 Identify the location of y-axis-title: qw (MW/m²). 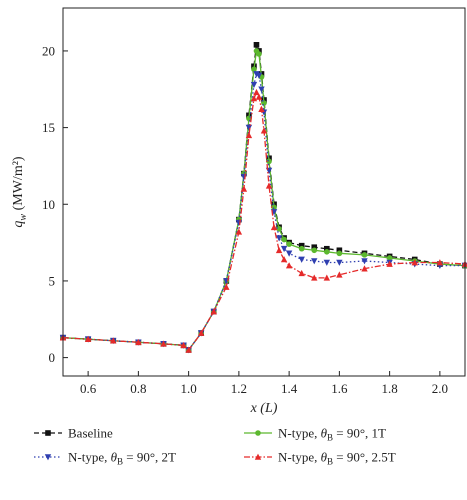
(20, 191).